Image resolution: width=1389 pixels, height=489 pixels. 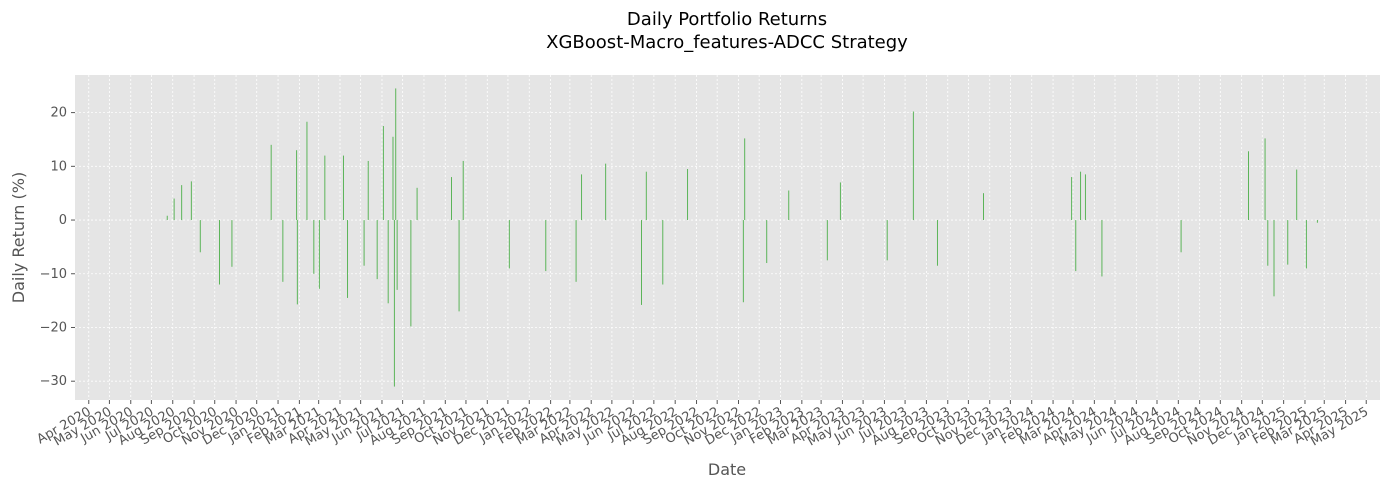 What do you see at coordinates (57, 247) in the screenshot?
I see `y-axis-ticks: −30 −20 −10 0 10 20` at bounding box center [57, 247].